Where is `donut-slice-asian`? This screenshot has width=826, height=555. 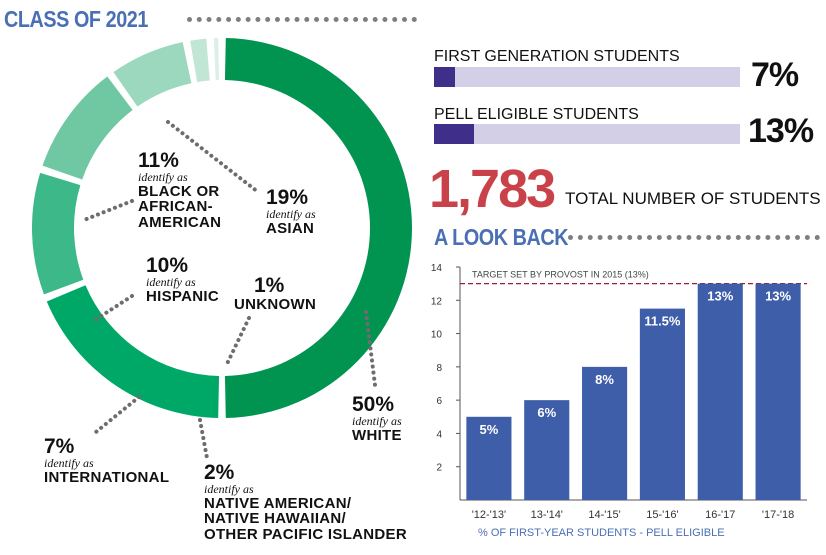
donut-slice-asian is located at coordinates (133, 351).